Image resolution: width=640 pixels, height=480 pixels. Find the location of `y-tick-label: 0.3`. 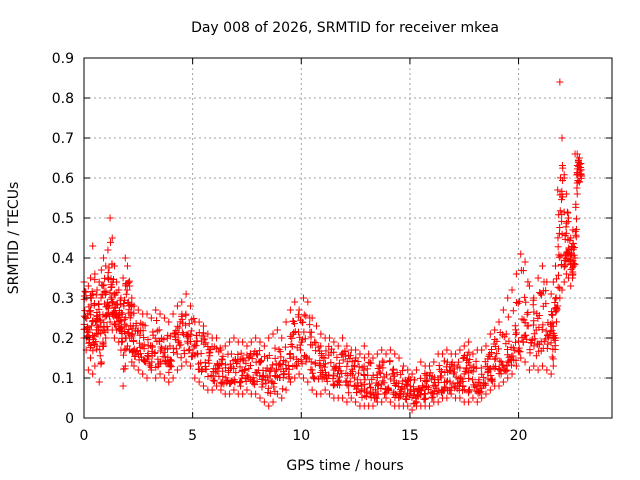

y-tick-label: 0.3 is located at coordinates (63, 299).